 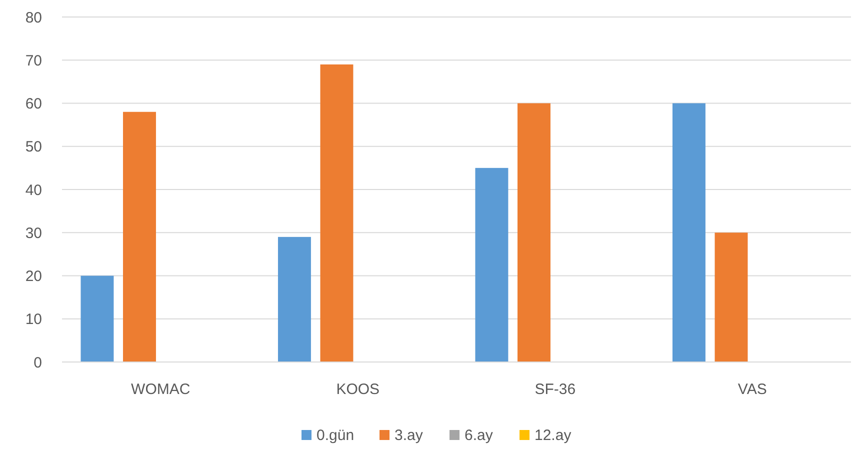 I want to click on y-tick-label: 20, so click(x=33, y=276).